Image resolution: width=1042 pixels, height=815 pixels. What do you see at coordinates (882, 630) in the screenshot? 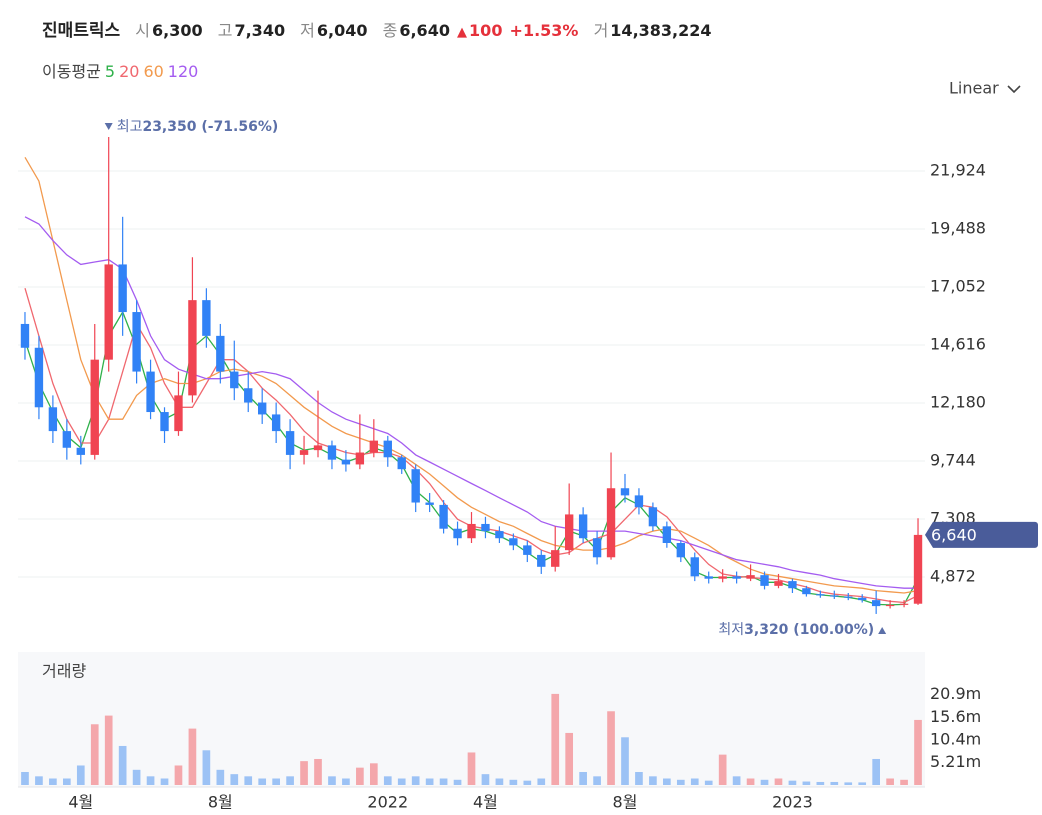
I see `low-marker` at bounding box center [882, 630].